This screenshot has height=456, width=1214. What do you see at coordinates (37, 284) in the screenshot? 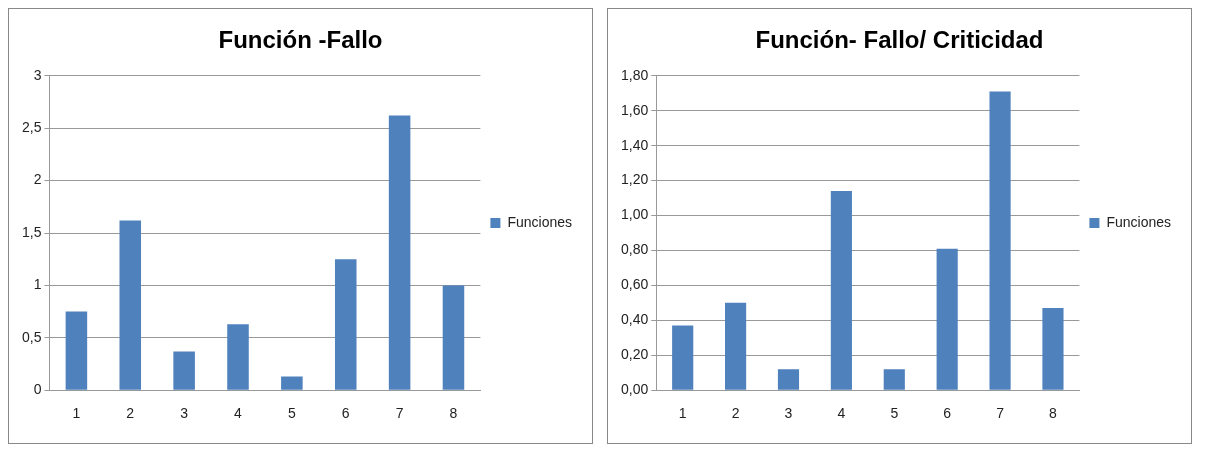
I see `y-tick-label: 1` at bounding box center [37, 284].